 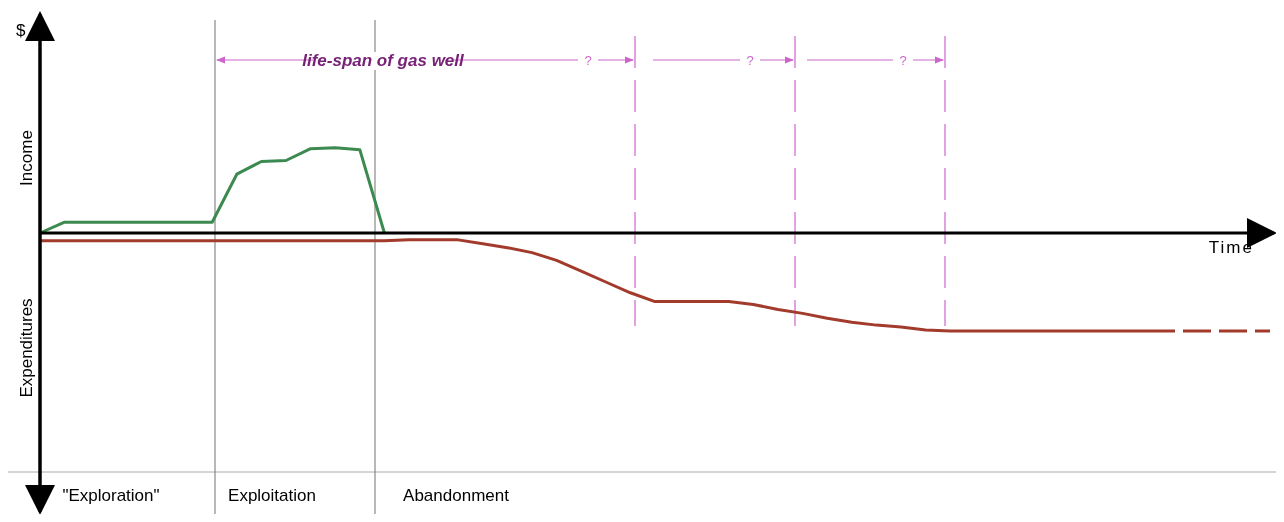 What do you see at coordinates (1231, 247) in the screenshot?
I see `x-axis-title: Time` at bounding box center [1231, 247].